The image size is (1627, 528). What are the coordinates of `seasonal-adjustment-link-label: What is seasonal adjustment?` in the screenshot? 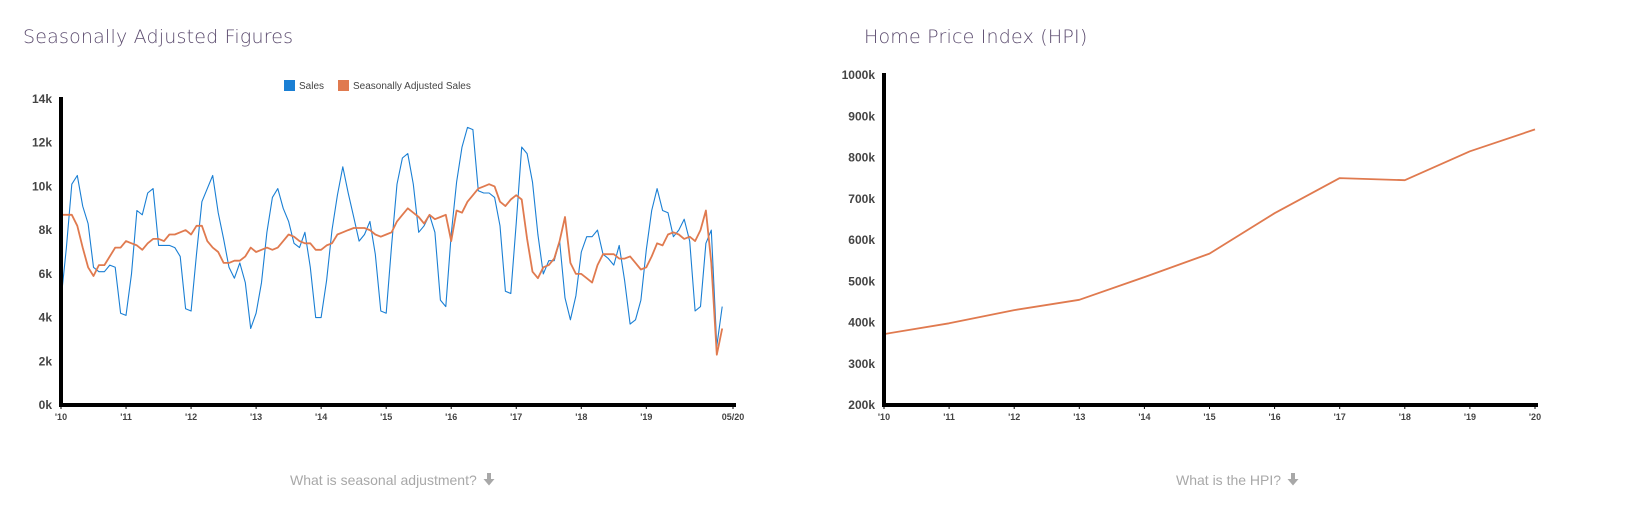 It's located at (383, 480).